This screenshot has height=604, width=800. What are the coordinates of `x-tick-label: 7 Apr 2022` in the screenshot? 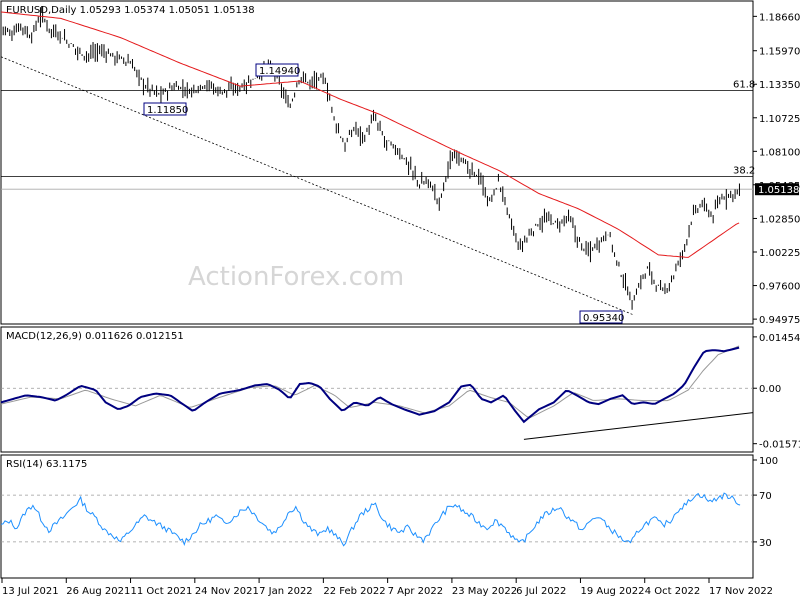 It's located at (415, 591).